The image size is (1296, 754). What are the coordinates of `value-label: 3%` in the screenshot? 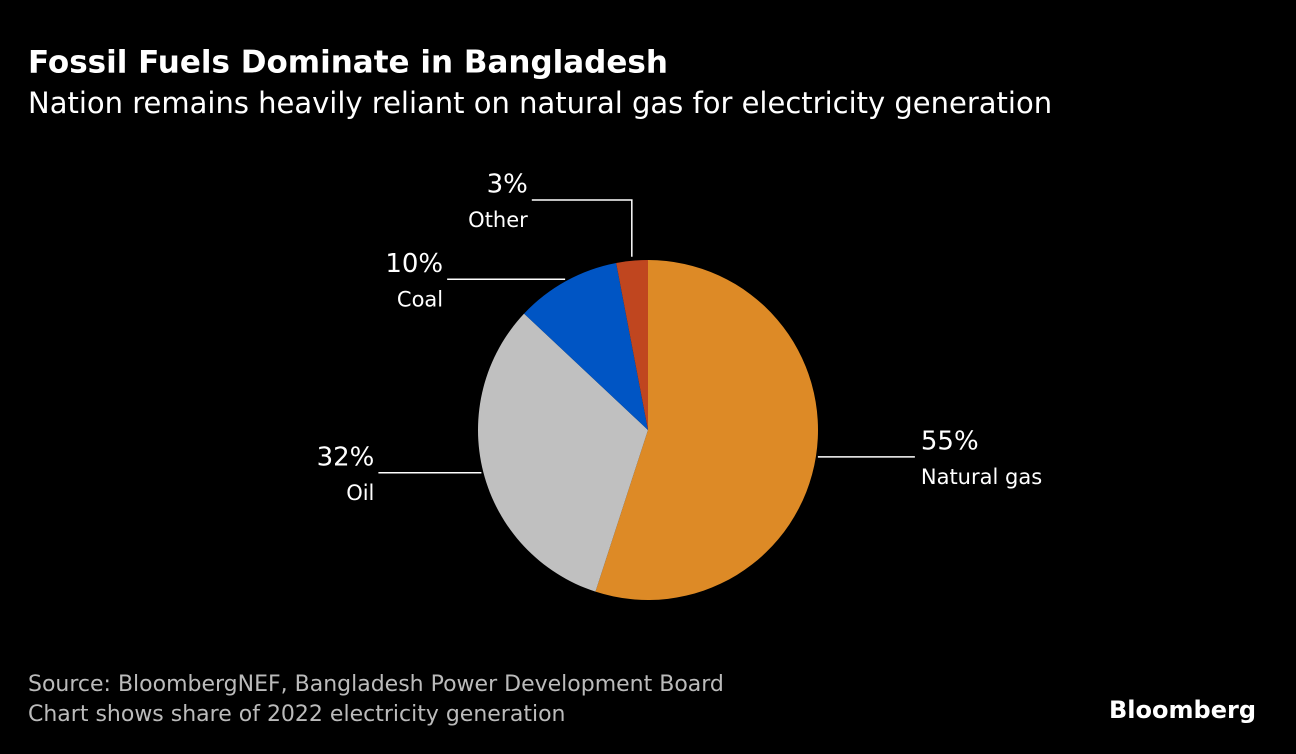 It's located at (507, 185).